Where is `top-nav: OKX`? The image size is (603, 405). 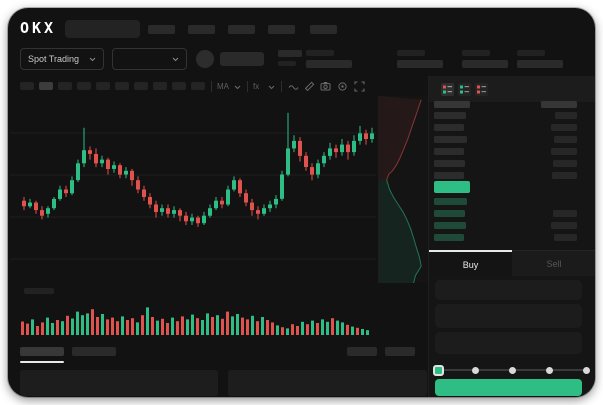 top-nav: OKX is located at coordinates (301, 27).